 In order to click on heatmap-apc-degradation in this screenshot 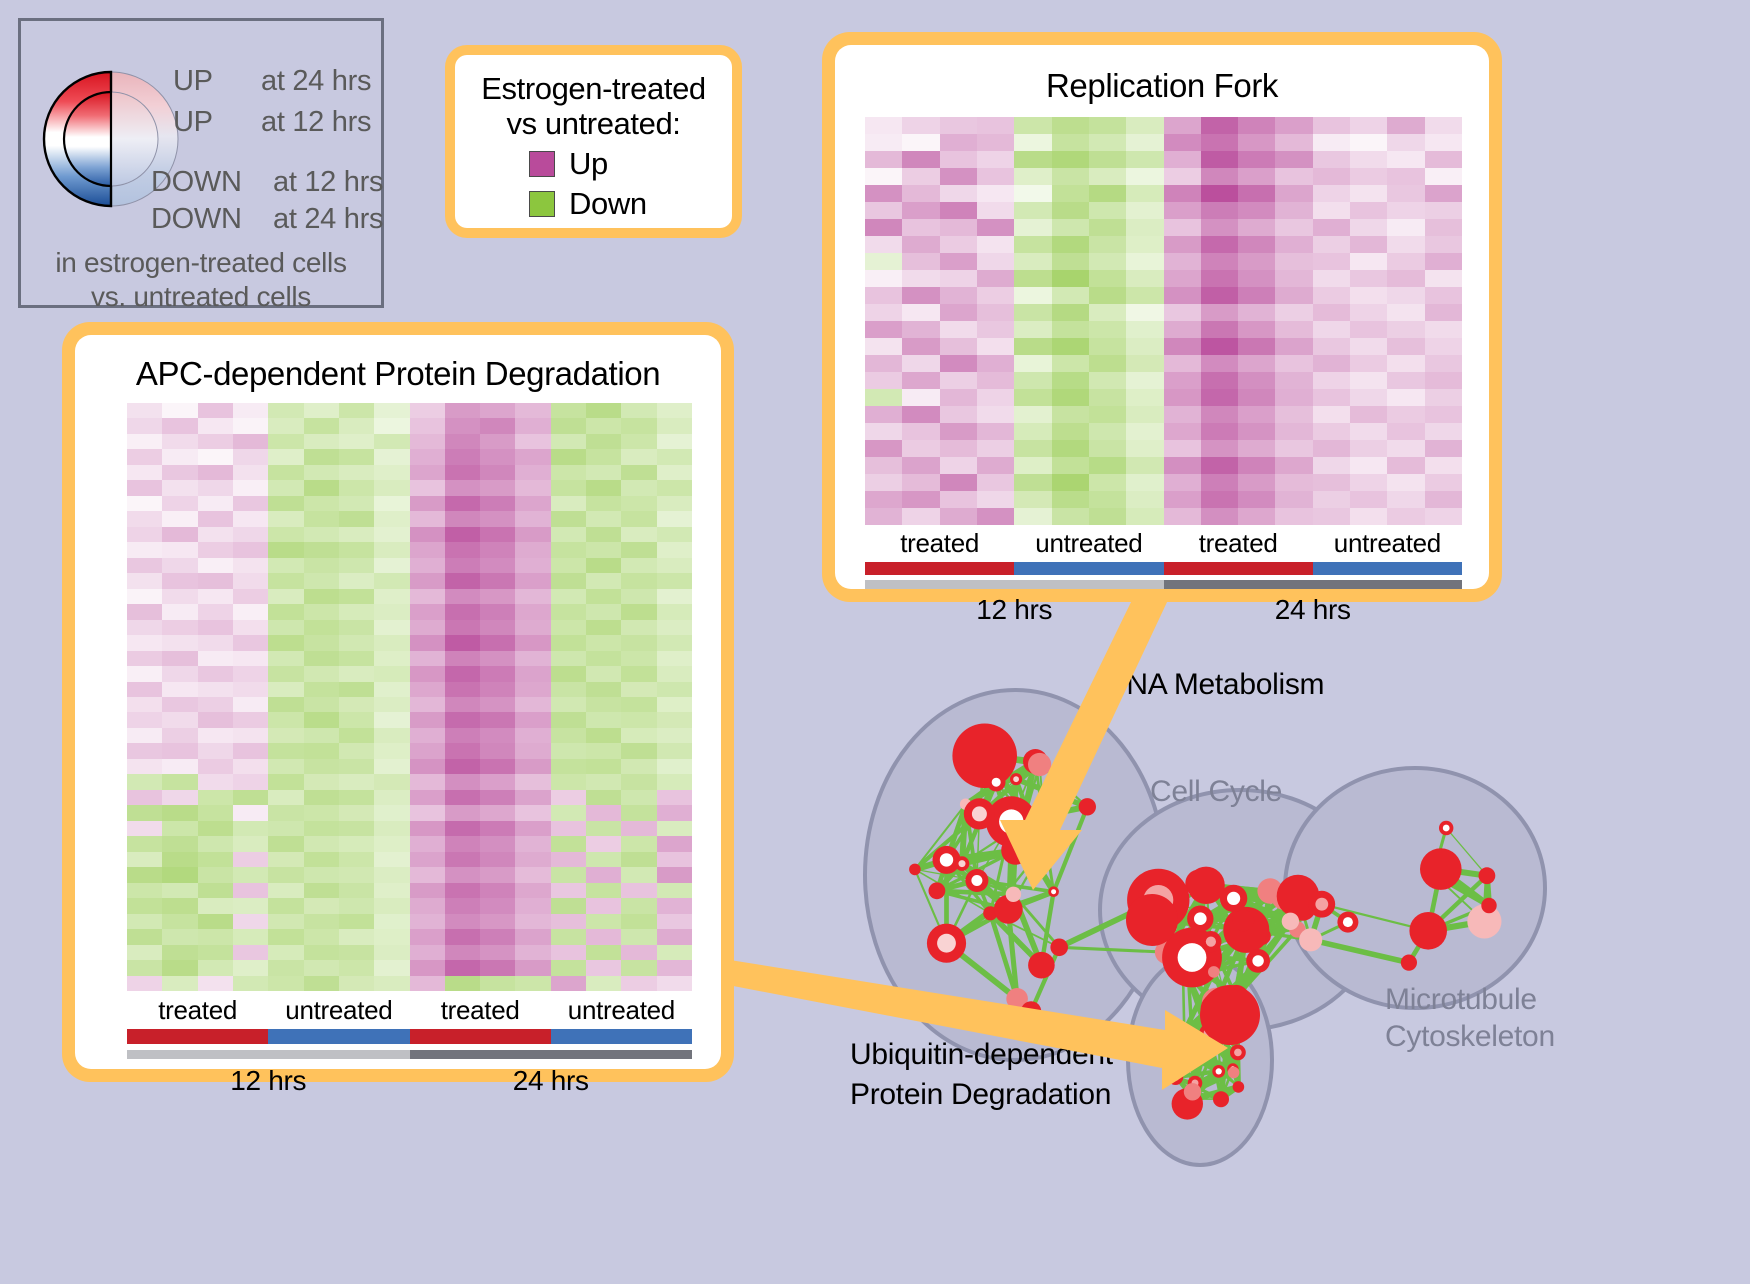, I will do `click(409, 697)`.